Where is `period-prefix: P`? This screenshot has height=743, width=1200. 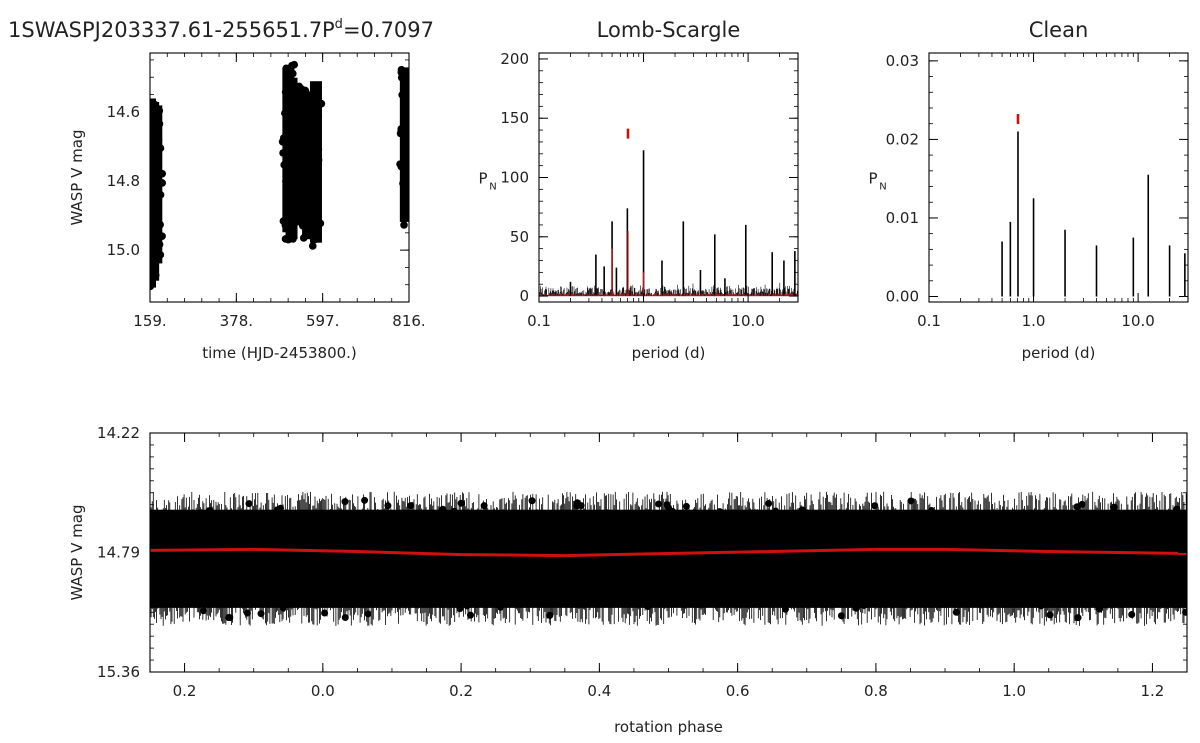 period-prefix: P is located at coordinates (328, 30).